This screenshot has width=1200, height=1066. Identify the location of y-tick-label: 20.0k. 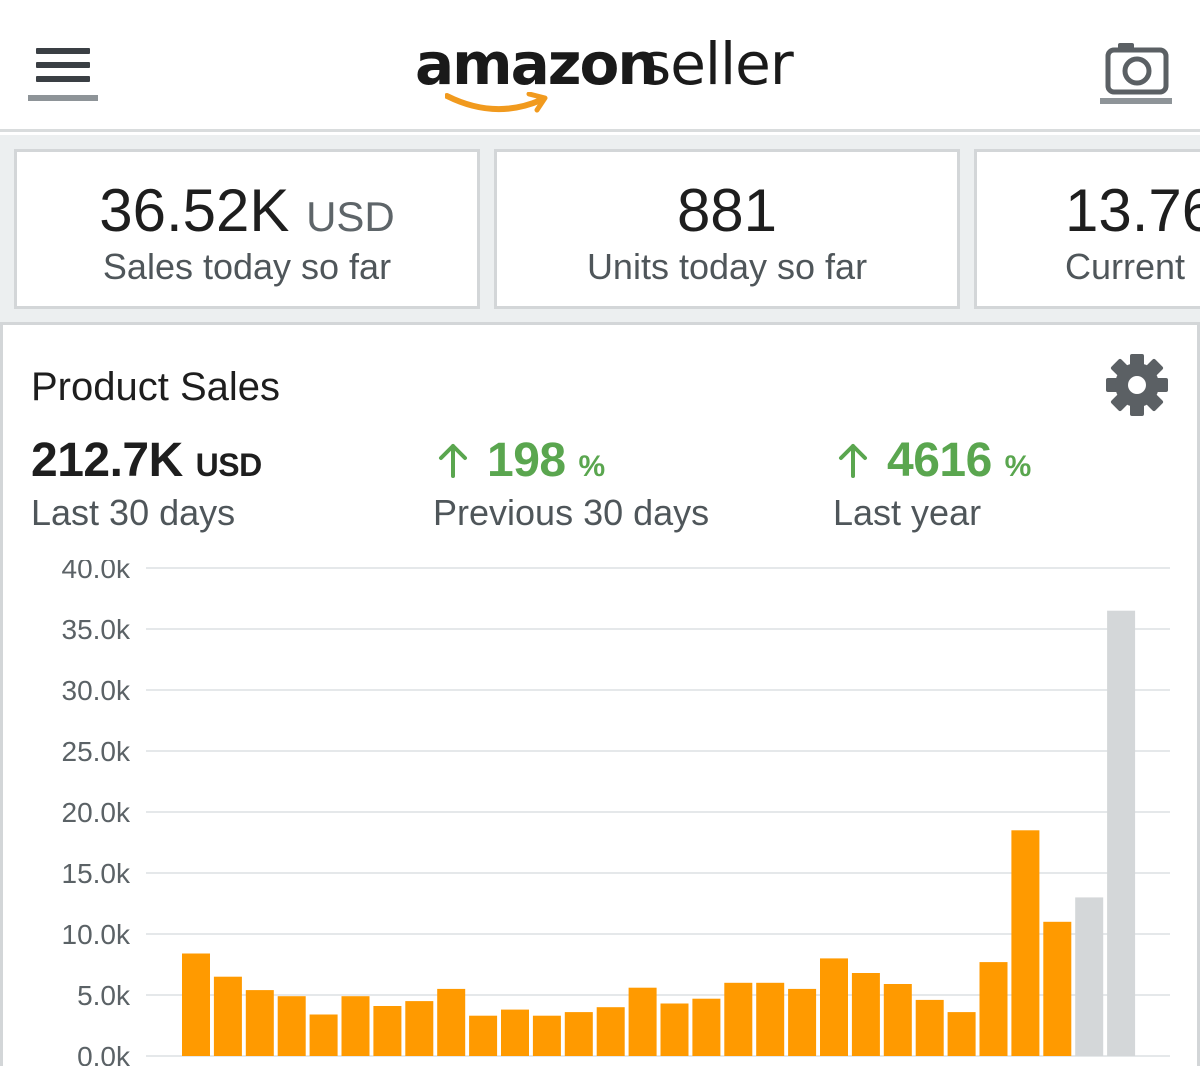
(96, 812).